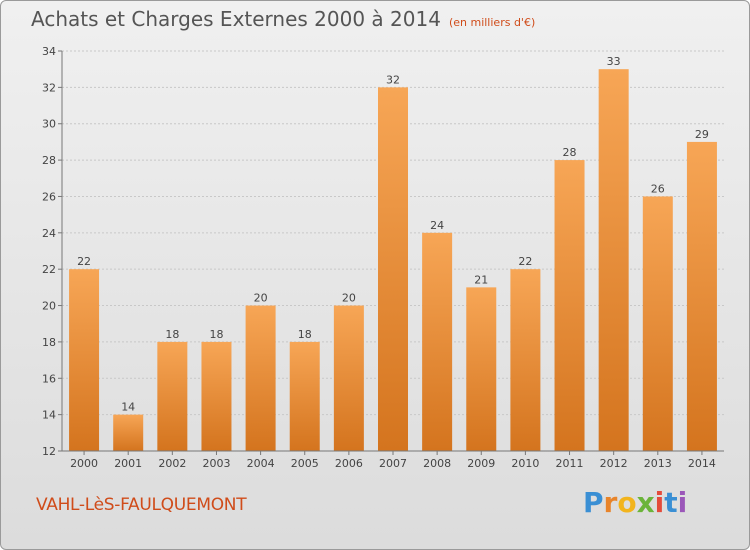  What do you see at coordinates (614, 463) in the screenshot?
I see `x-tick-label: 2012` at bounding box center [614, 463].